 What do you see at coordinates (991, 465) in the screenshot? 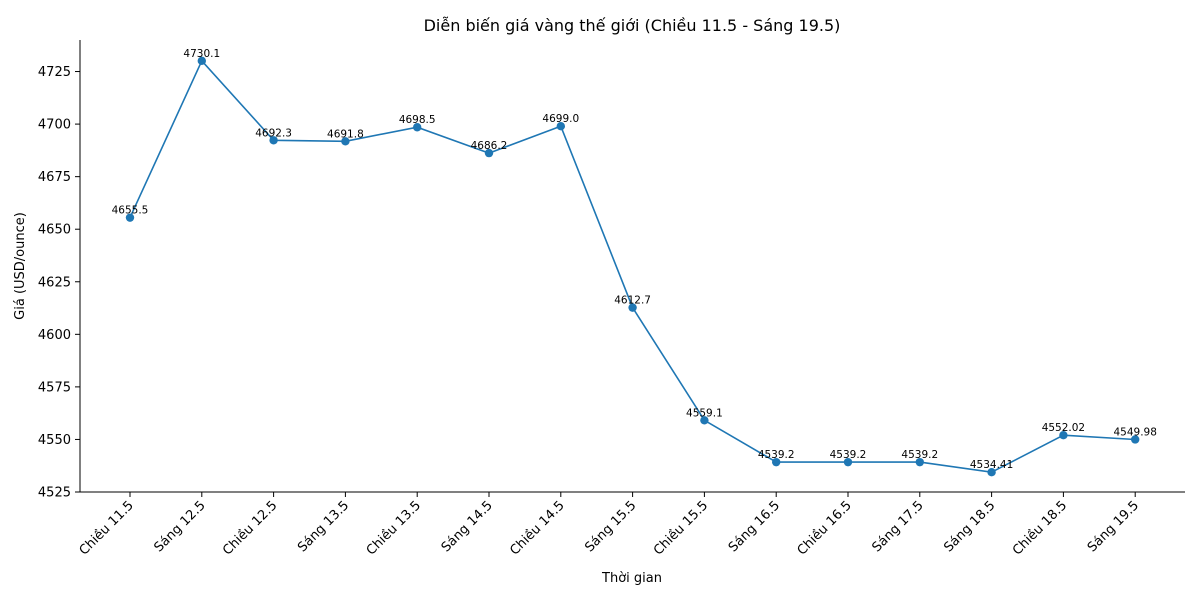
I see `data-label: 4534.41` at bounding box center [991, 465].